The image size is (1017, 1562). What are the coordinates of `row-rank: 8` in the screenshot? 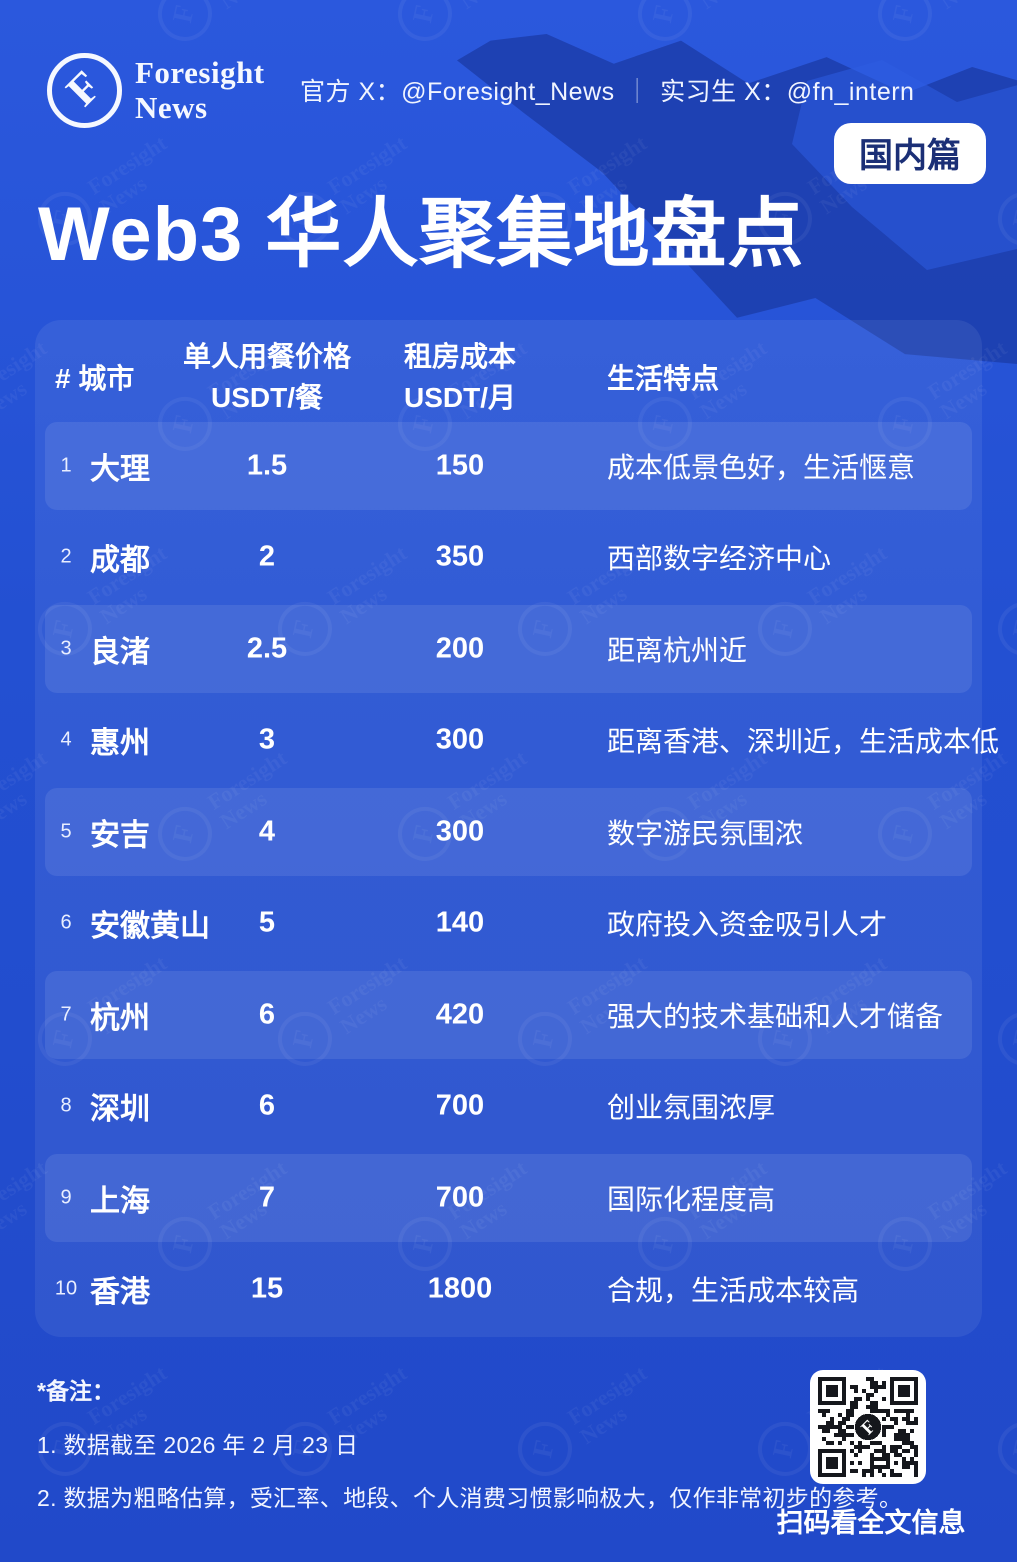 It's located at (66, 1105).